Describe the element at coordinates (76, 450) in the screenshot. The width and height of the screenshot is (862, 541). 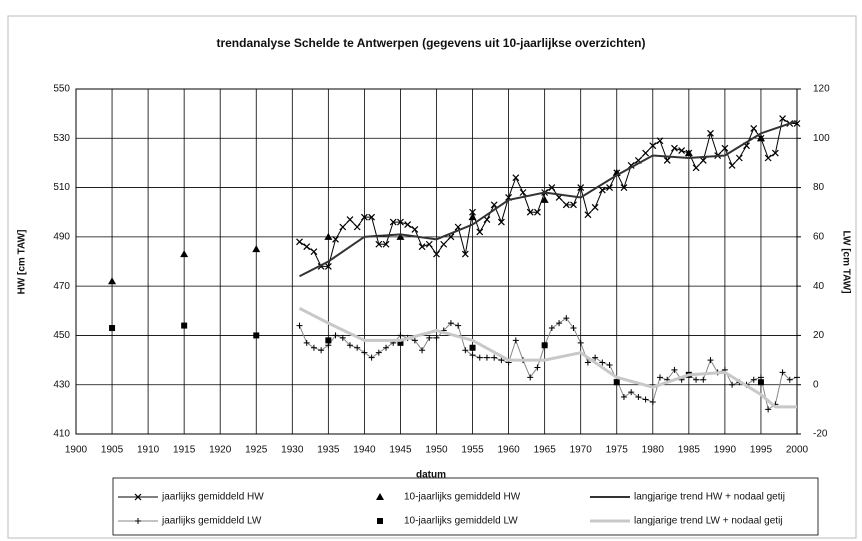
I see `x-tick-label: 1900` at that location.